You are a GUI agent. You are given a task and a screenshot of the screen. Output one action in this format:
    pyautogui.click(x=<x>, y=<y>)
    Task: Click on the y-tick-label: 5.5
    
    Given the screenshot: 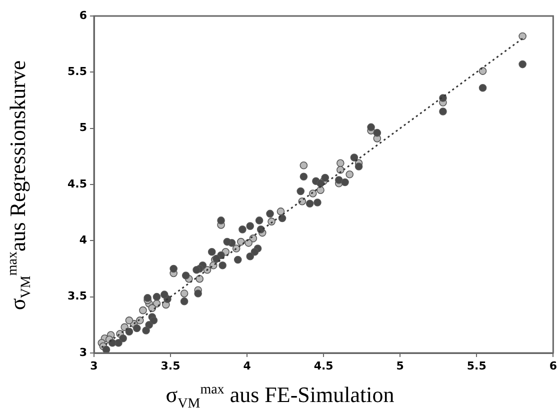 What is the action you would take?
    pyautogui.click(x=77, y=71)
    